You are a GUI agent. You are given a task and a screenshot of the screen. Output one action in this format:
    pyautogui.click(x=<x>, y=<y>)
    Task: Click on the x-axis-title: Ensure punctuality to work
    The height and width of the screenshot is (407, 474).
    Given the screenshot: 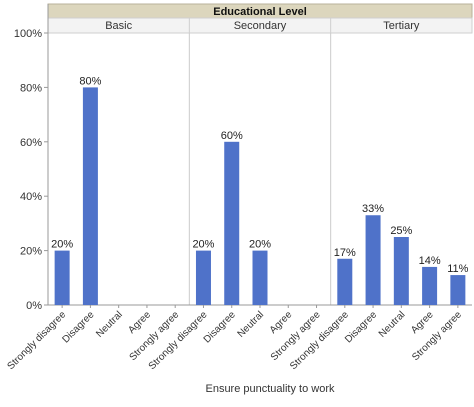 What is the action you would take?
    pyautogui.click(x=270, y=389)
    